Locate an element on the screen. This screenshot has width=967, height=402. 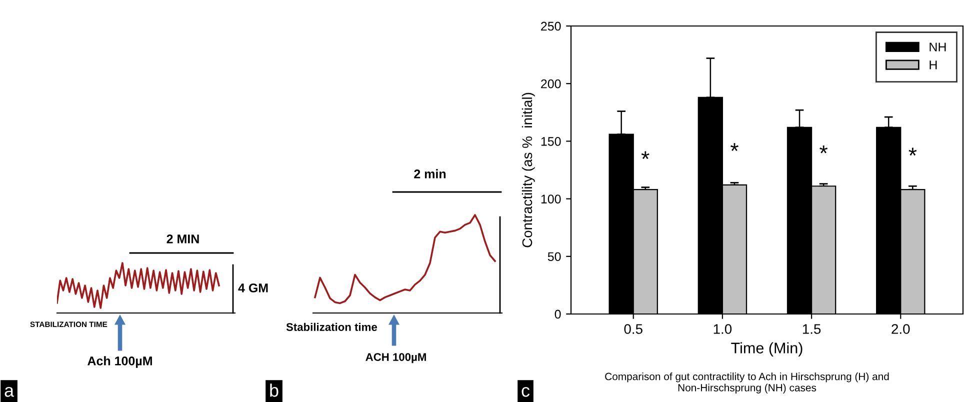
y-tick-label: 0 is located at coordinates (557, 314).